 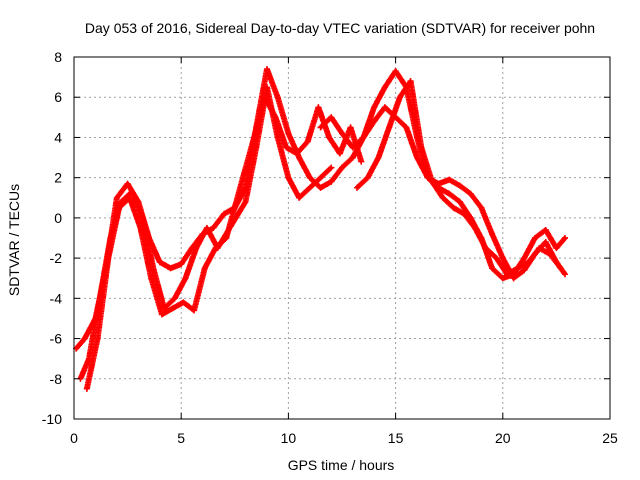 I want to click on y-tick-label: -8, so click(x=56, y=379).